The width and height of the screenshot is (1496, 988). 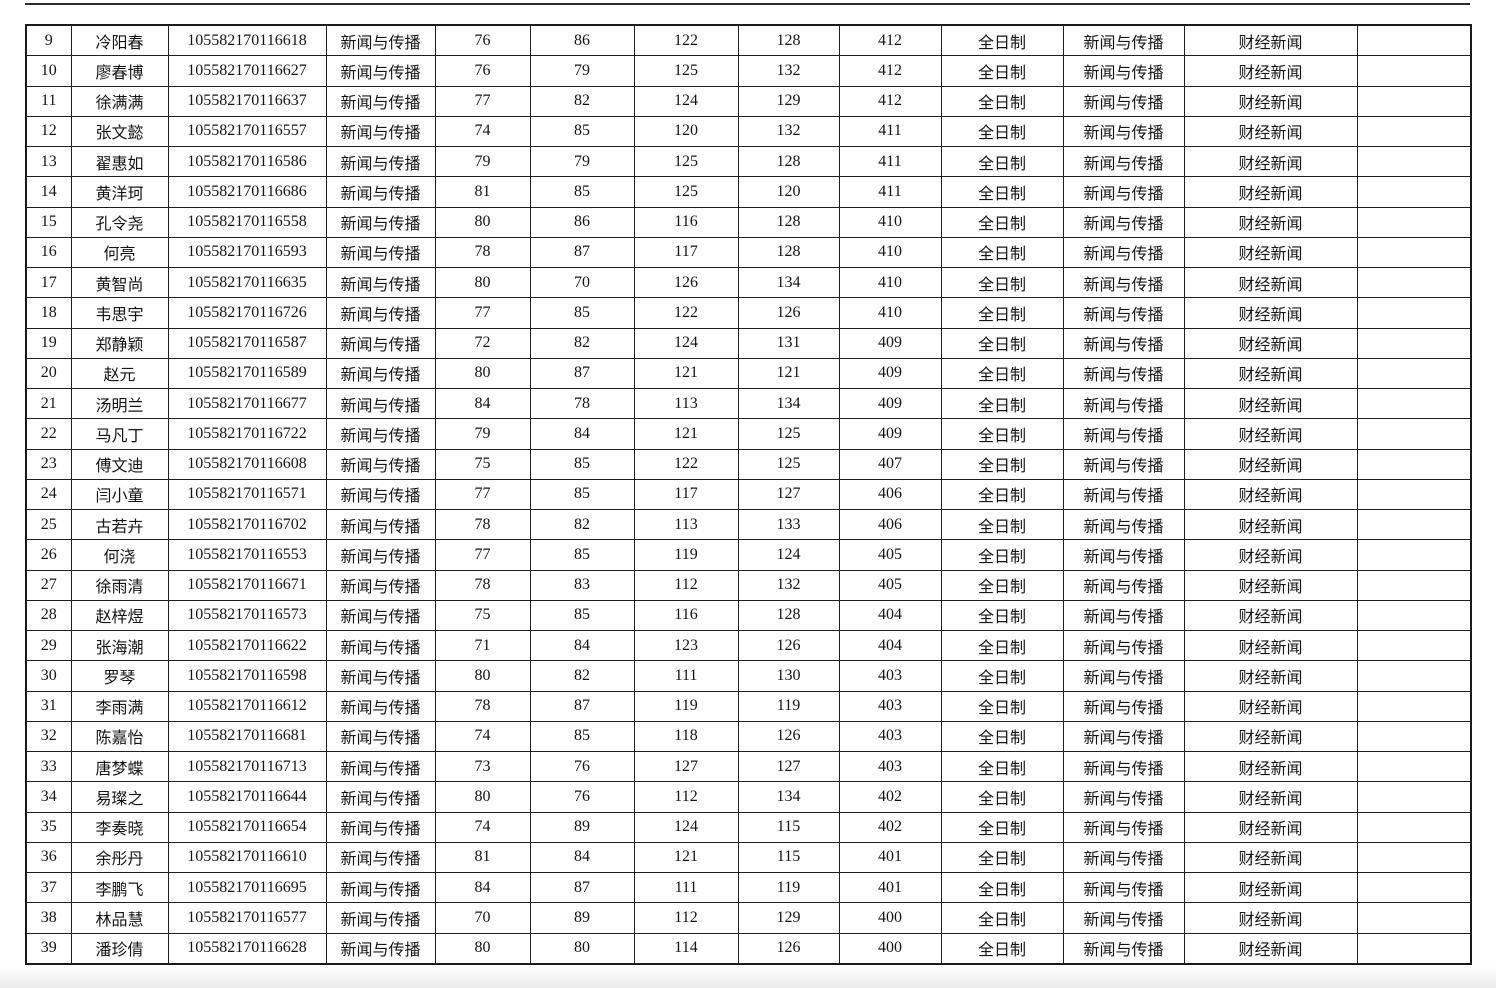 What do you see at coordinates (686, 797) in the screenshot?
I see `cell-score3: 112` at bounding box center [686, 797].